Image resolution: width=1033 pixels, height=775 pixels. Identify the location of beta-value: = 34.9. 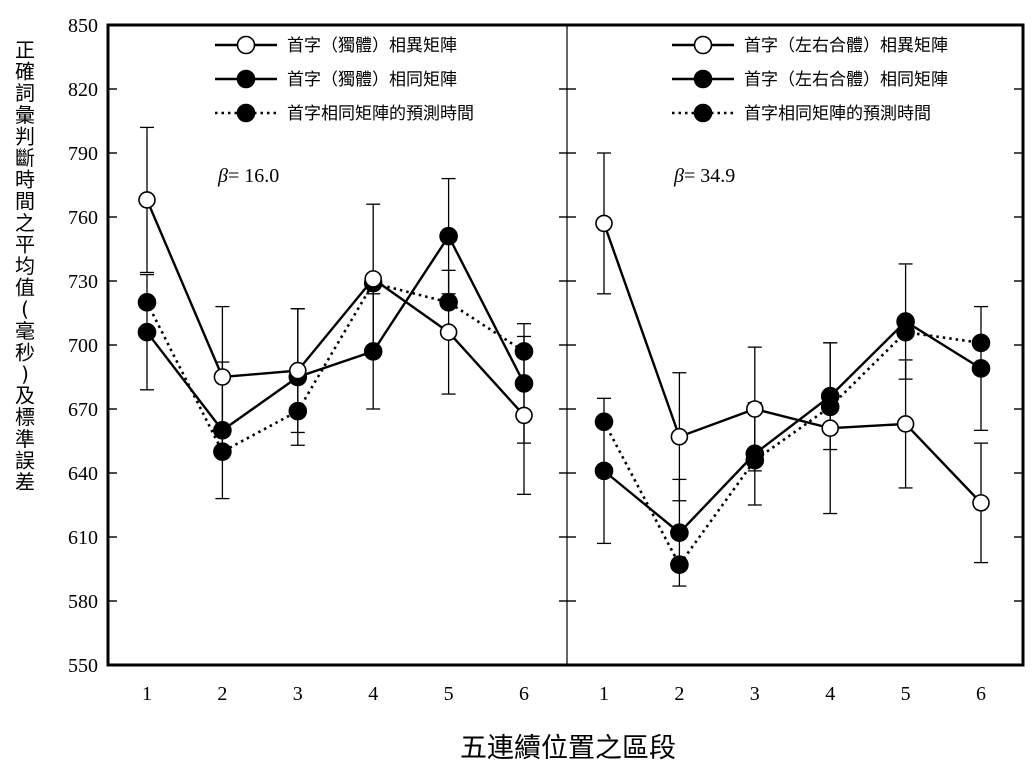
(709, 176).